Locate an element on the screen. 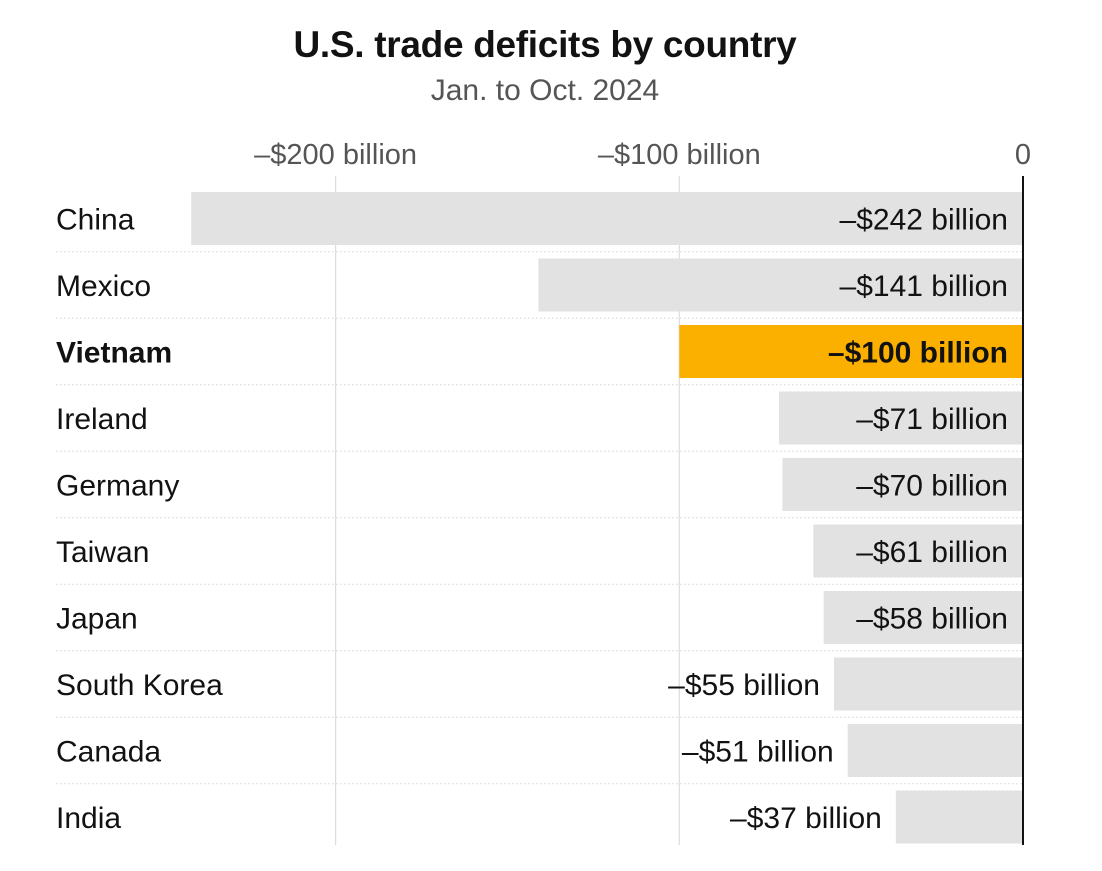 The width and height of the screenshot is (1102, 871). bar-japan is located at coordinates (923, 617).